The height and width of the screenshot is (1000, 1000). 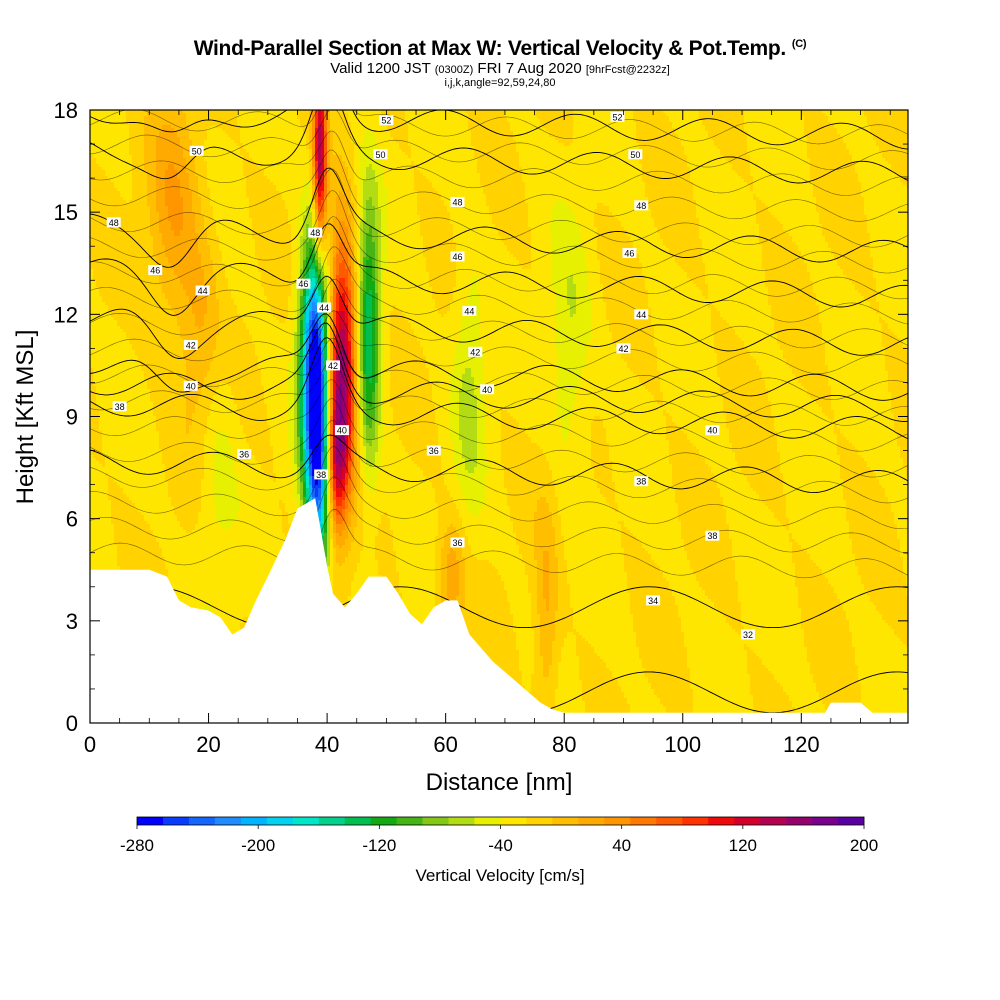 What do you see at coordinates (499, 782) in the screenshot?
I see `x-axis-label: Distance [nm]` at bounding box center [499, 782].